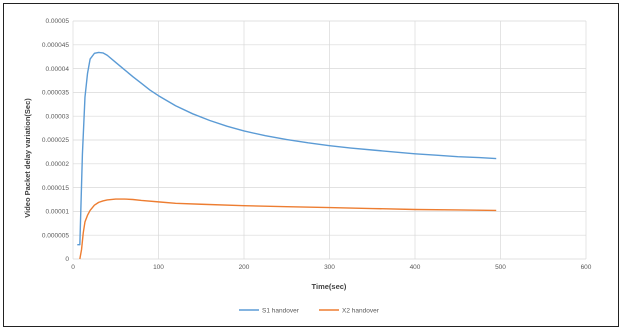  I want to click on y-tick-label: 0.00005, so click(58, 21).